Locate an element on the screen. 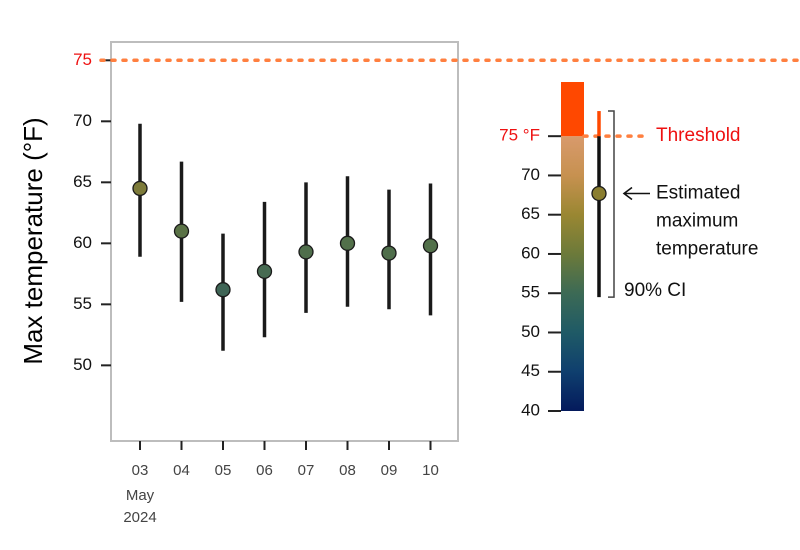 Image resolution: width=800 pixels, height=550 pixels. legend-ci-label: 90% CI is located at coordinates (655, 290).